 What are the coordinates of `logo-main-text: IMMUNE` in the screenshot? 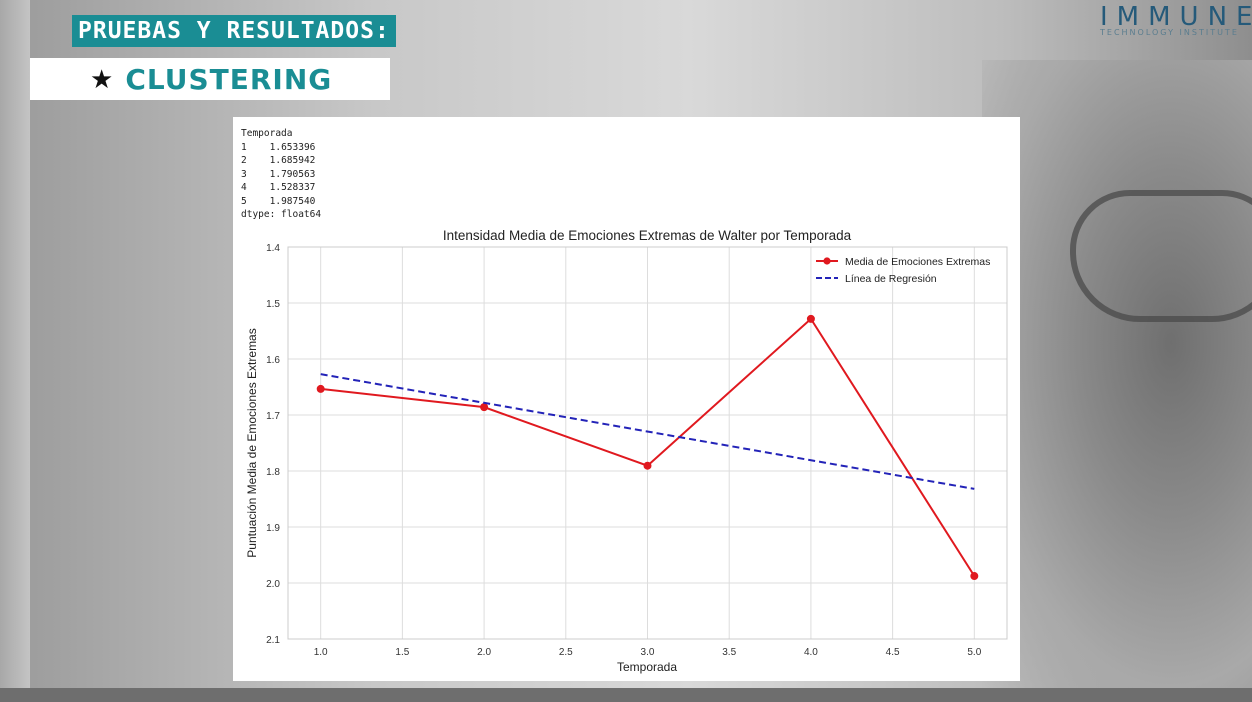 It's located at (1176, 17).